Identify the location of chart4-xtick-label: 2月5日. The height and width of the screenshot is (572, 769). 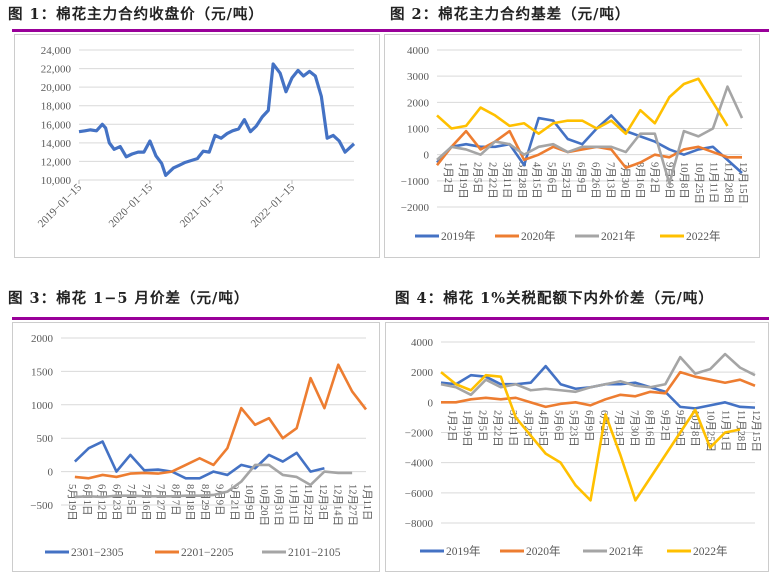
(482, 426).